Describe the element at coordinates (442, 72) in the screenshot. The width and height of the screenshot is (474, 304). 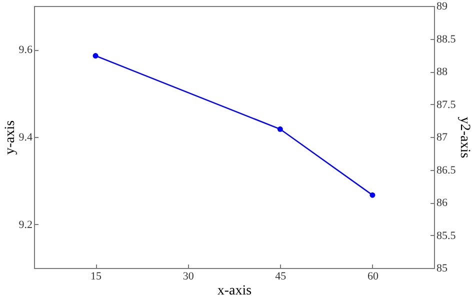
I see `y2-tick-label: 88` at that location.